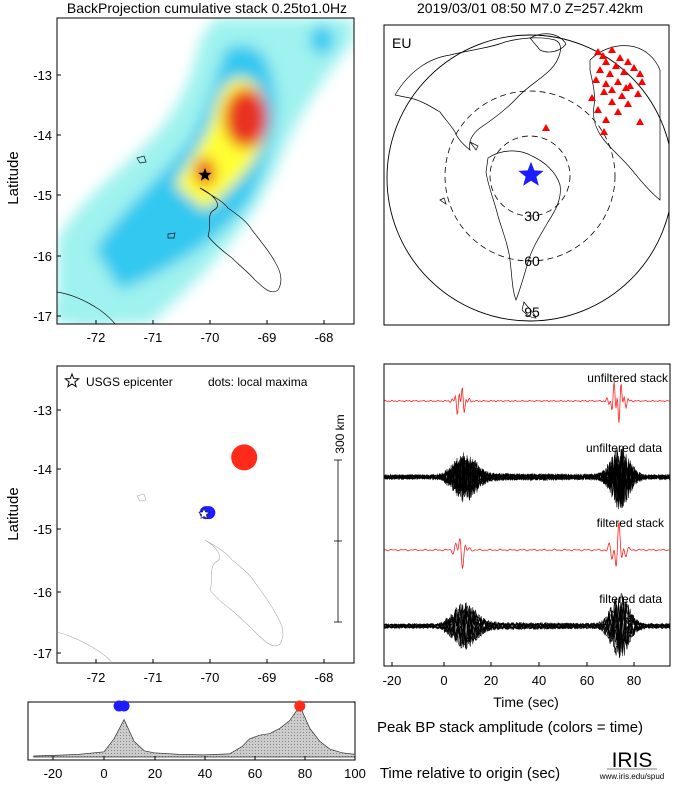 This screenshot has width=688, height=785. Describe the element at coordinates (632, 760) in the screenshot. I see `logo-text: IRIS` at that location.